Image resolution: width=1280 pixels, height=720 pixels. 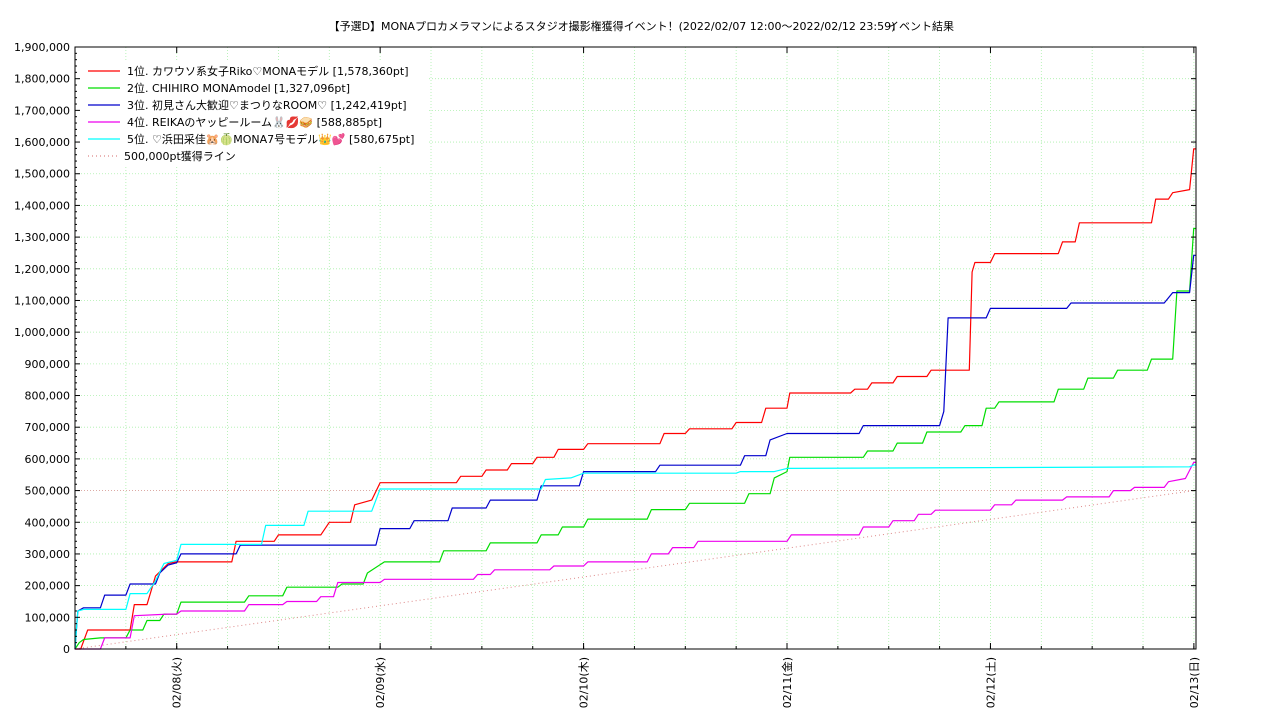 I want to click on y-tick-label: 1,000,000, so click(x=42, y=332).